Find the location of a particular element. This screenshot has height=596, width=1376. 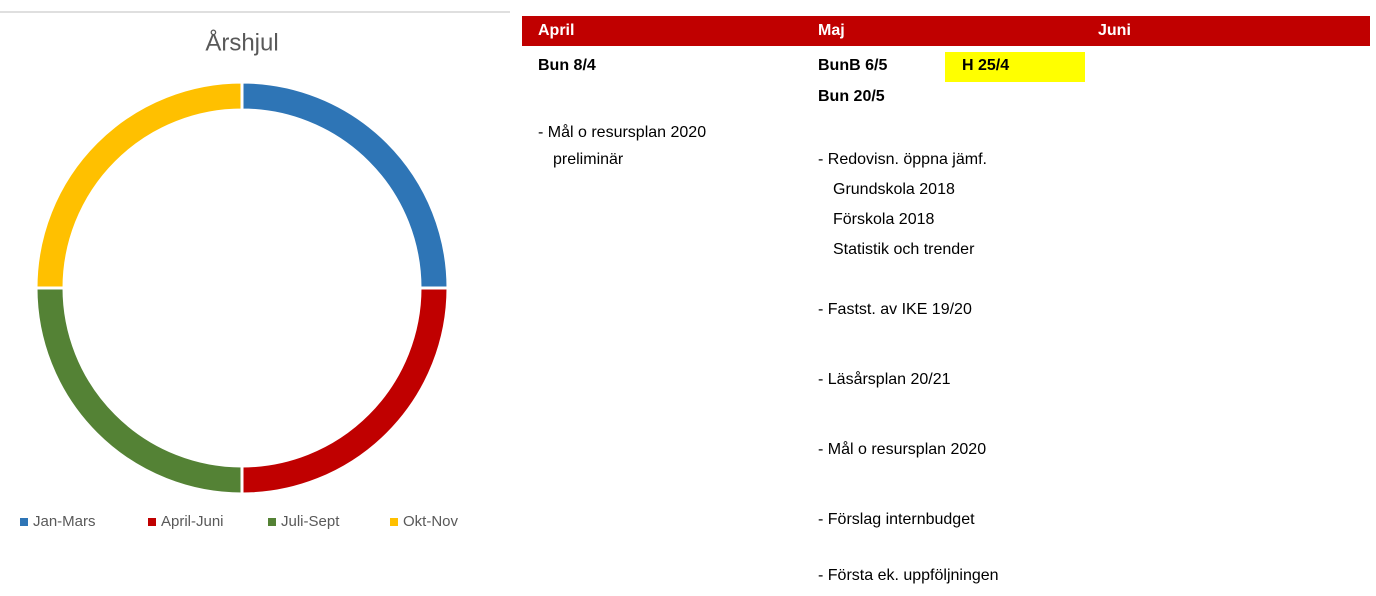

highlight: H 25/4 is located at coordinates (986, 65).